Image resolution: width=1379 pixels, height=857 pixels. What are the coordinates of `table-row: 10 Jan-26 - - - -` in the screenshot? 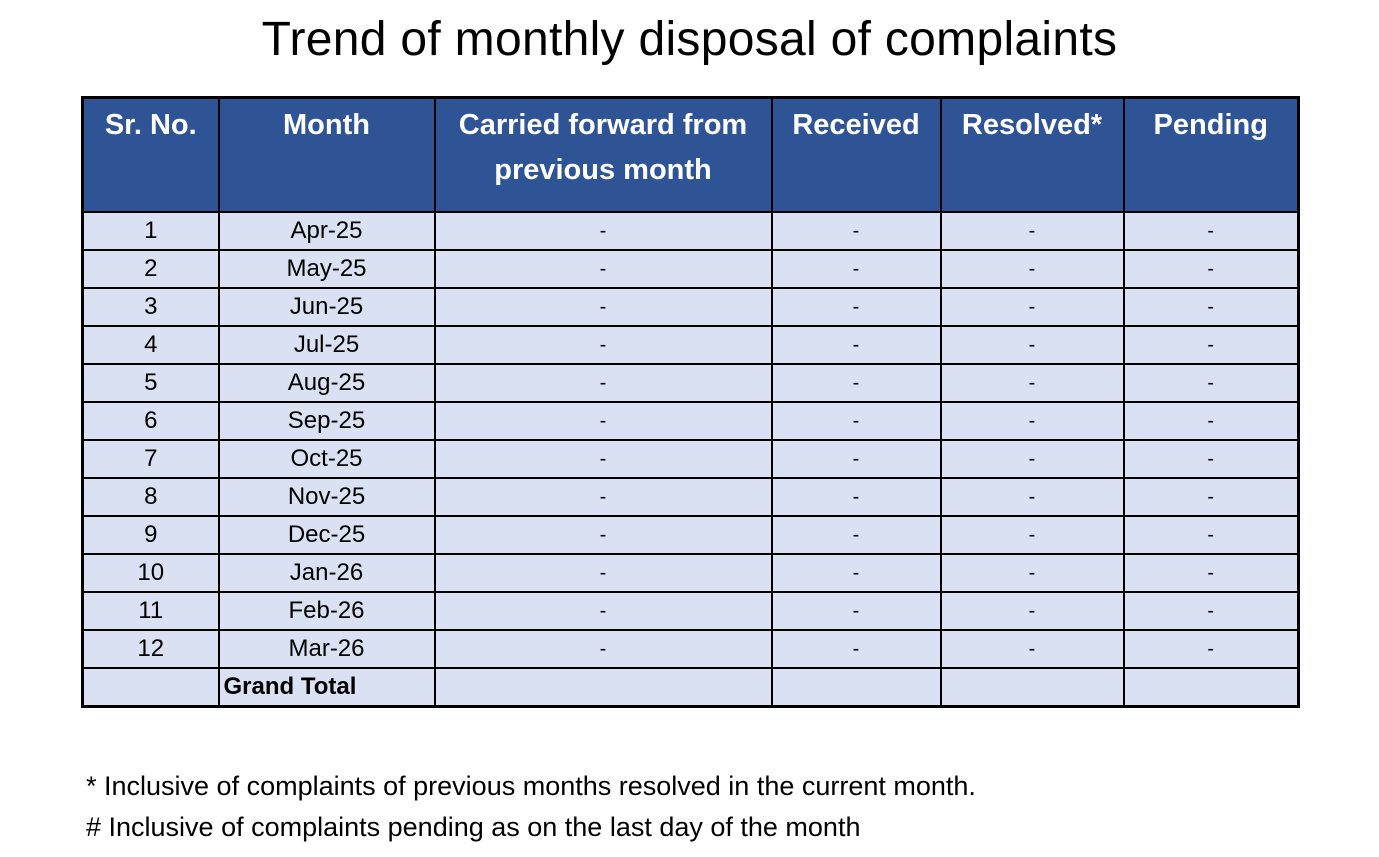 It's located at (690, 573).